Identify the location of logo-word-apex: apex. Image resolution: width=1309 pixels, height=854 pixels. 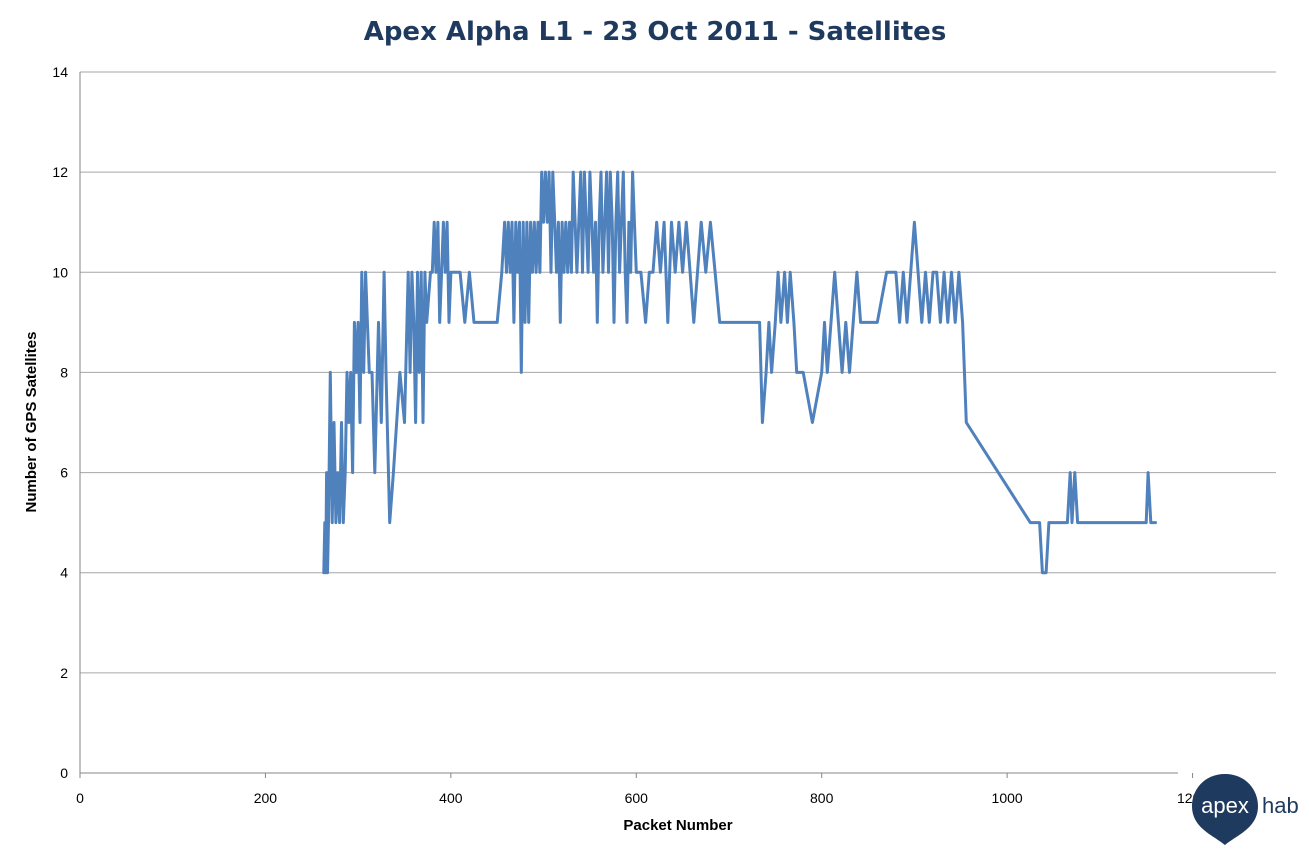
(1225, 805).